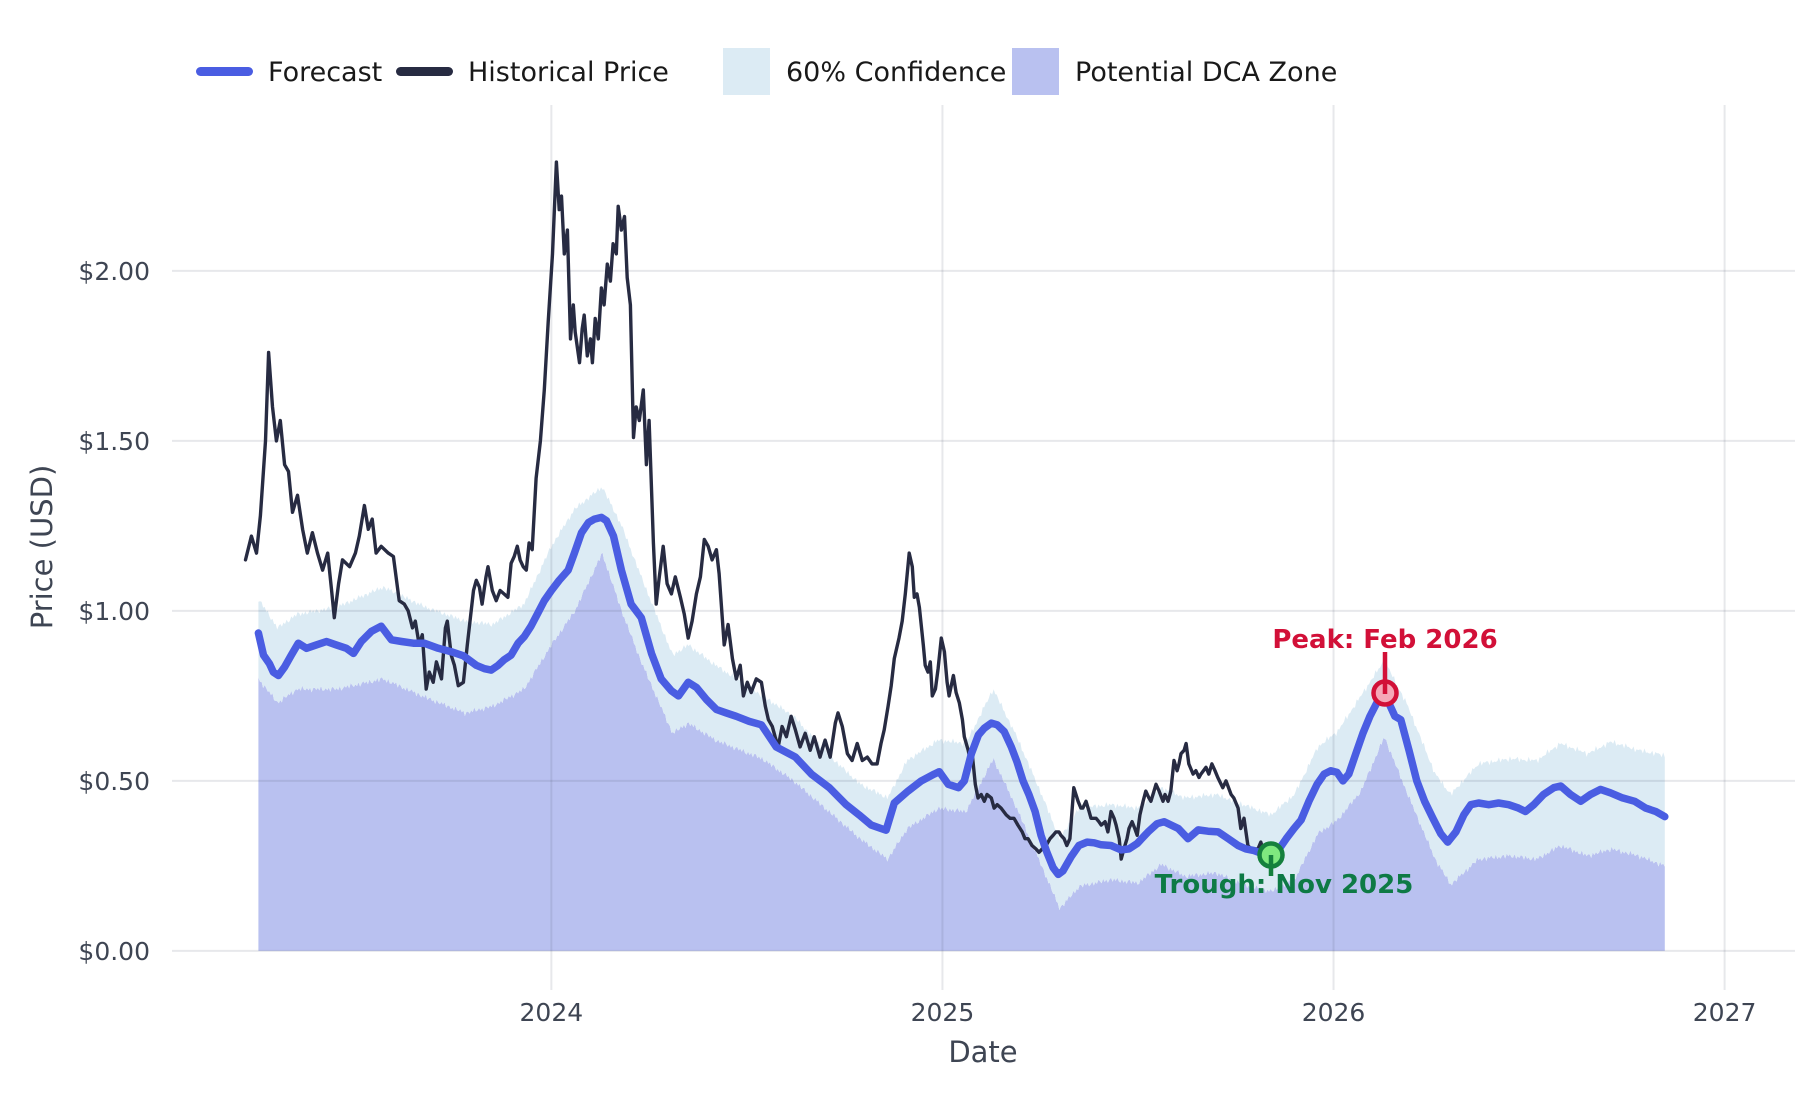 The height and width of the screenshot is (1100, 1800). Describe the element at coordinates (224, 71) in the screenshot. I see `forecast-line-swatch-icon` at that location.